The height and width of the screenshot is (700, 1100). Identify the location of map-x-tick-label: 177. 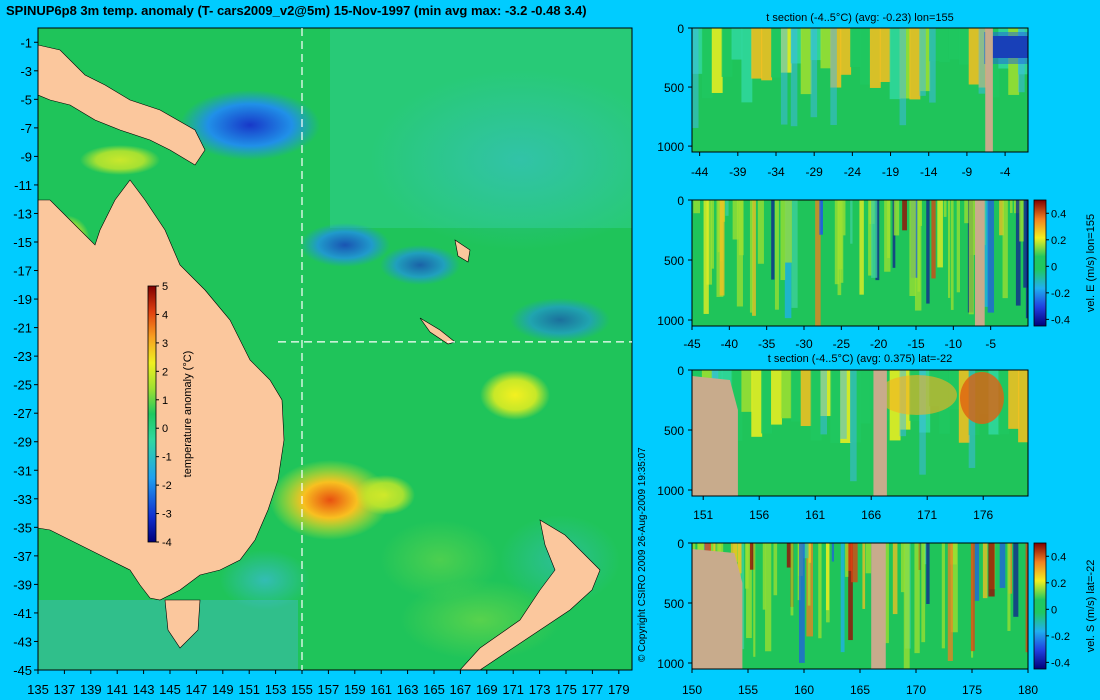
(593, 689).